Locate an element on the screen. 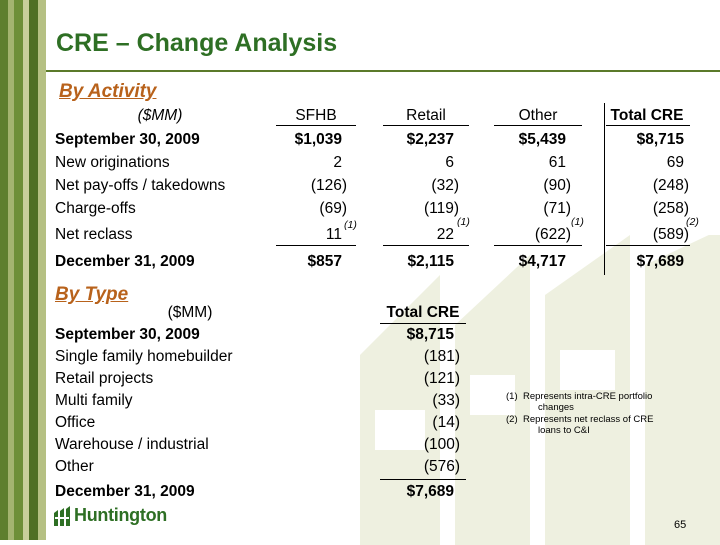 The width and height of the screenshot is (720, 545). activity-row-label: Net reclass is located at coordinates (94, 234).